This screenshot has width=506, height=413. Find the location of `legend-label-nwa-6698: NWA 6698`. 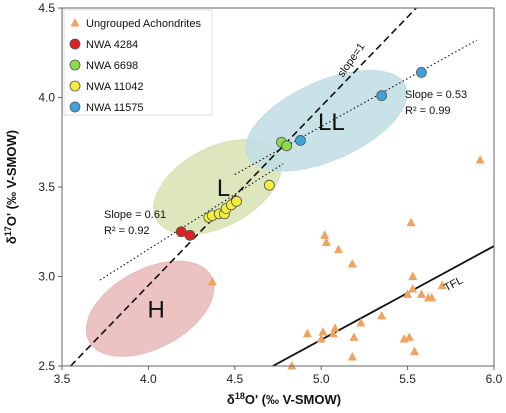

legend-label-nwa-6698: NWA 6698 is located at coordinates (112, 66).